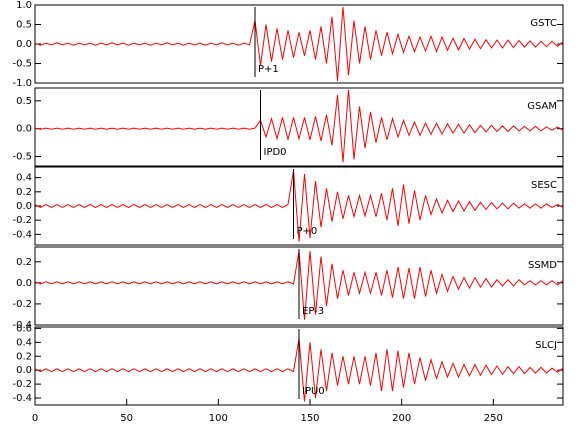  What do you see at coordinates (307, 231) in the screenshot?
I see `pick-label: P+0` at bounding box center [307, 231].